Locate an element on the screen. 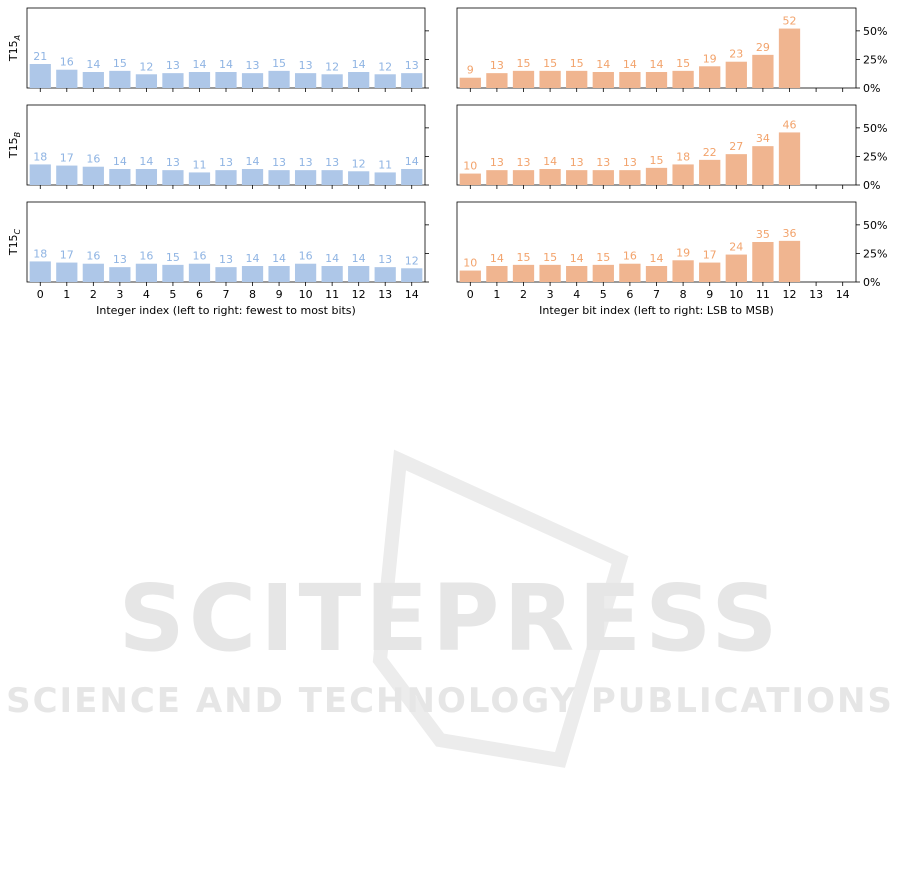 The image size is (901, 888). x-tick-label: 4 is located at coordinates (576, 294).